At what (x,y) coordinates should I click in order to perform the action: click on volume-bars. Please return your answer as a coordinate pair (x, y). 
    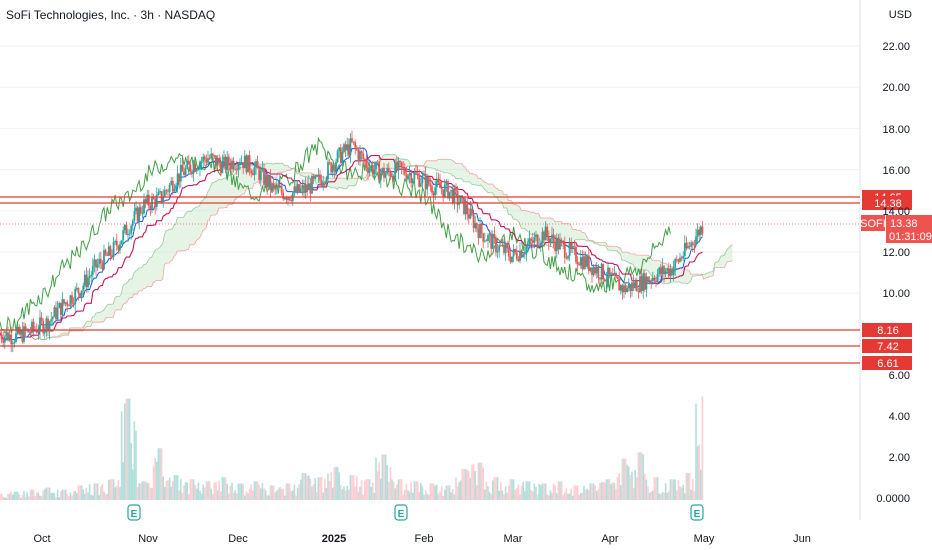
    Looking at the image, I should click on (352, 448).